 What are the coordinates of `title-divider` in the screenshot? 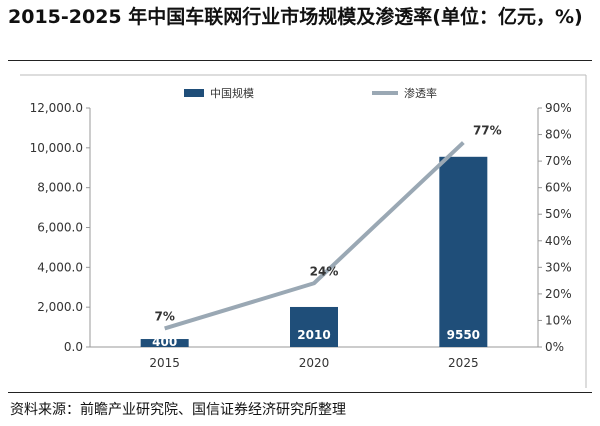 It's located at (300, 60).